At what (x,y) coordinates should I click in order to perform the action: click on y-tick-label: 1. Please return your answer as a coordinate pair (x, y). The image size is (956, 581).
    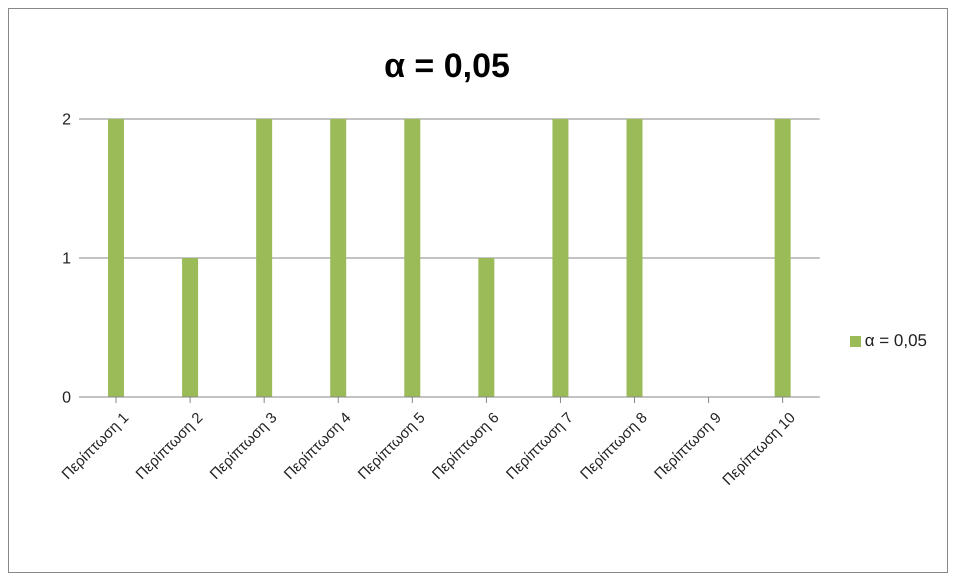
    Looking at the image, I should click on (67, 259).